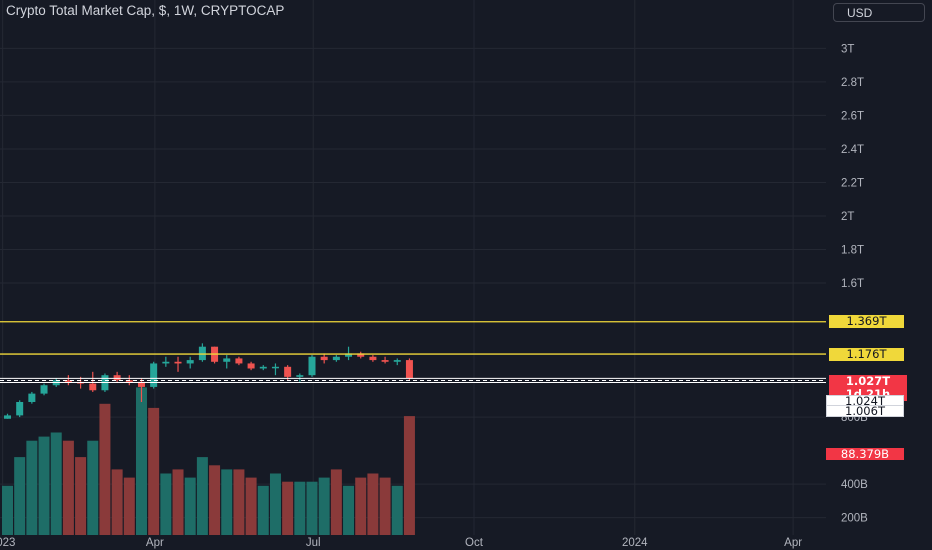 The width and height of the screenshot is (932, 550). Describe the element at coordinates (852, 183) in the screenshot. I see `y-tick-label: 2.2T` at that location.